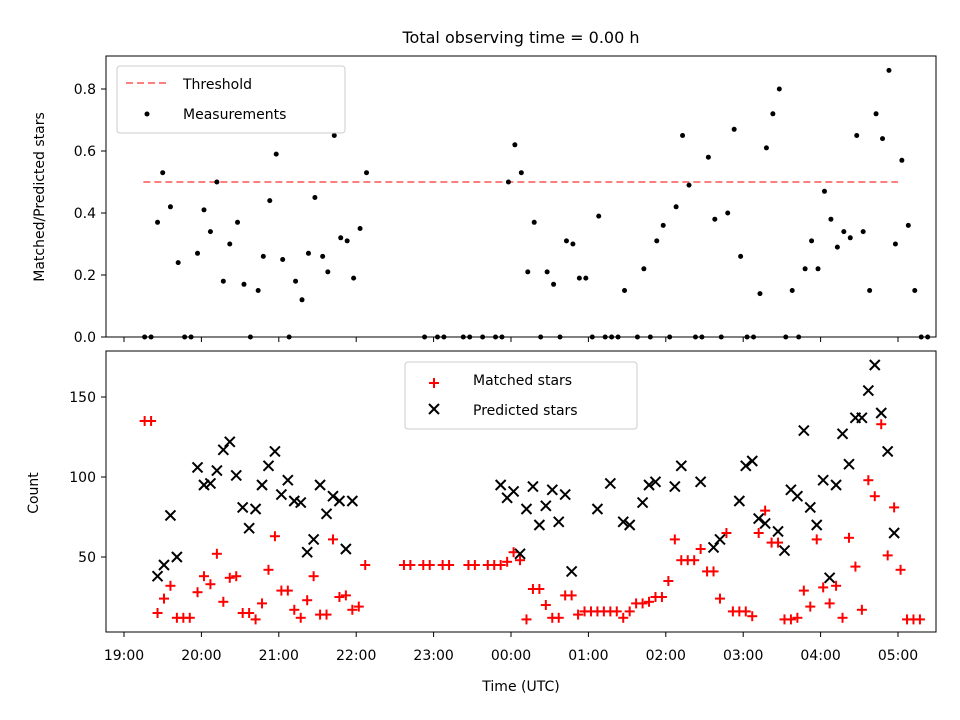 Image resolution: width=960 pixels, height=720 pixels. I want to click on top-panel-title: Total observing time = 0.00 h, so click(520, 37).